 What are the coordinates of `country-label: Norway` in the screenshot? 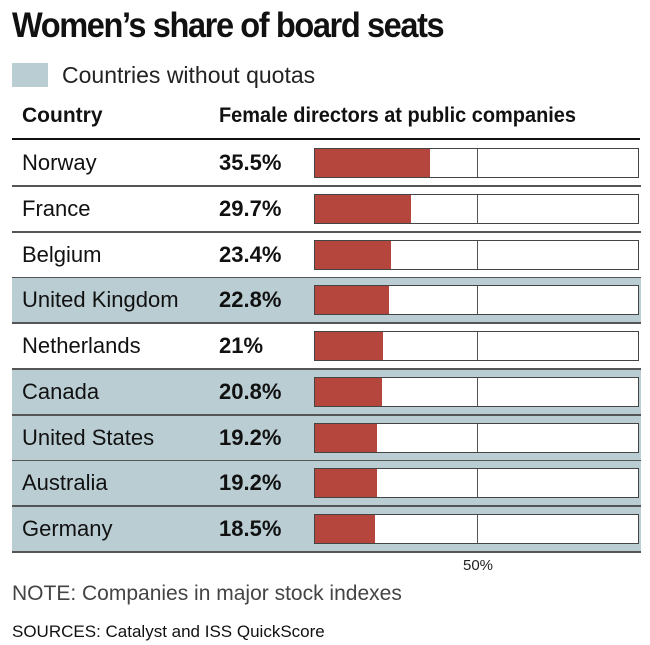 It's located at (59, 162).